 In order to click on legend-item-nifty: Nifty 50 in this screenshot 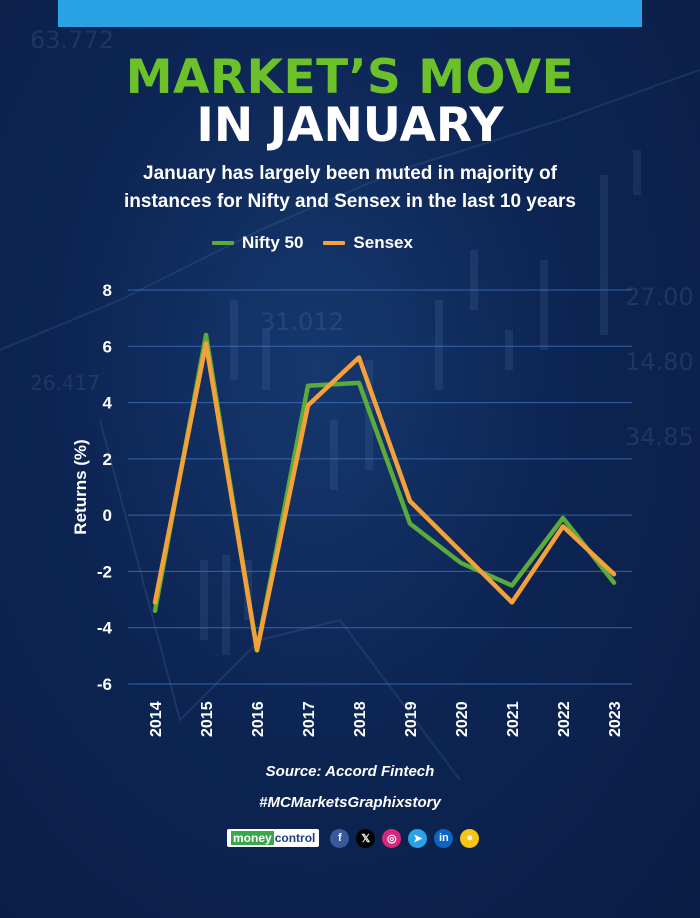, I will do `click(257, 243)`.